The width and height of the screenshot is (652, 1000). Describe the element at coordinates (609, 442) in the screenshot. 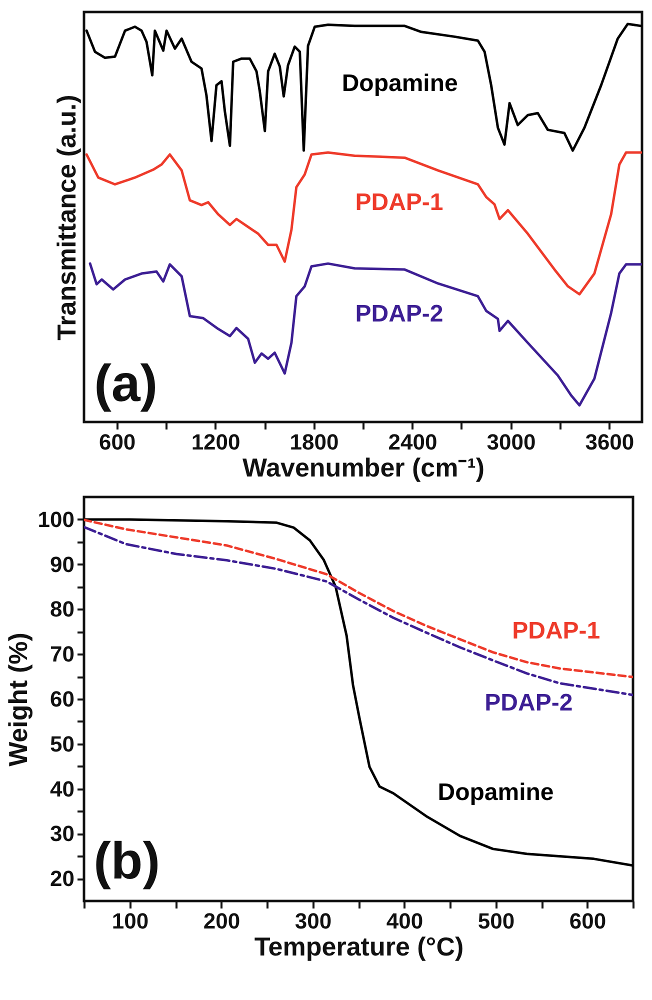

I see `x-tick-label: 3600` at that location.